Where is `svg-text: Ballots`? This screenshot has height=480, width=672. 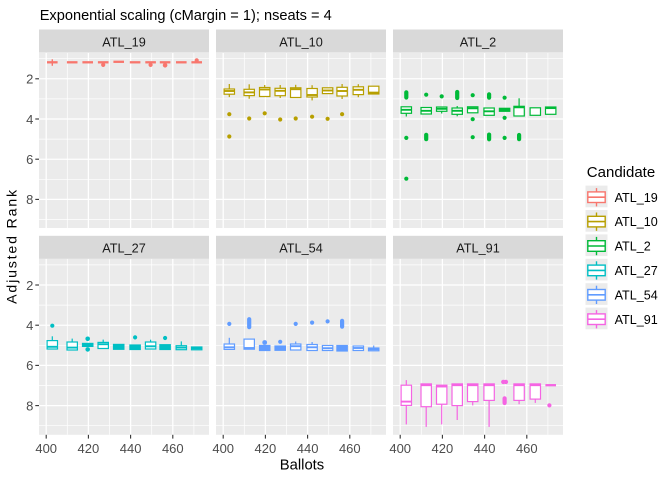 svg-text: Ballots is located at coordinates (302, 465).